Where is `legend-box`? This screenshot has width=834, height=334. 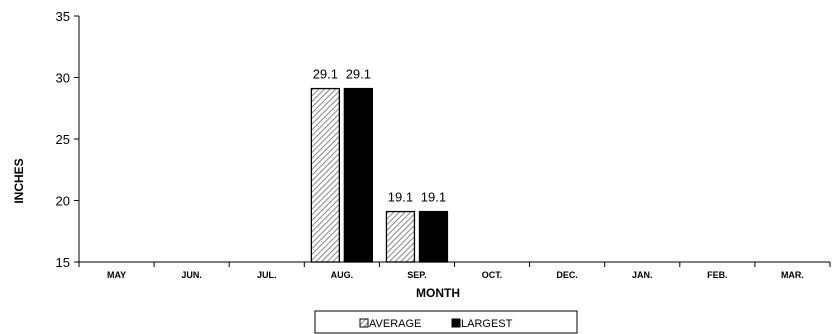 legend-box is located at coordinates (446, 322).